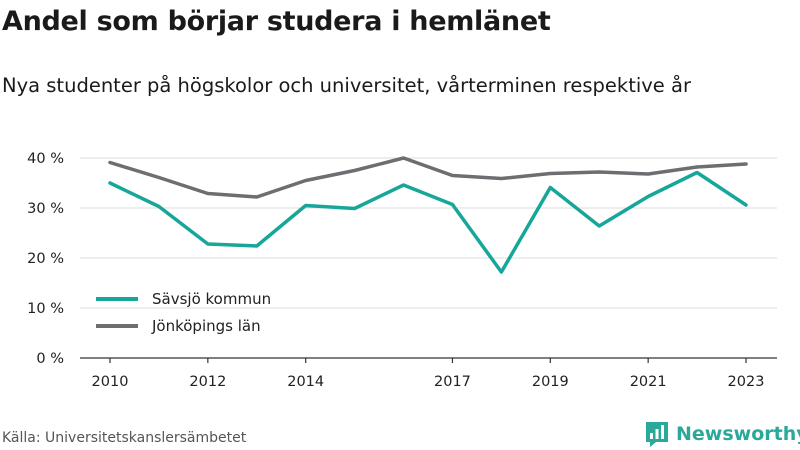  Describe the element at coordinates (45, 209) in the screenshot. I see `y-tick-label: 30 %` at that location.